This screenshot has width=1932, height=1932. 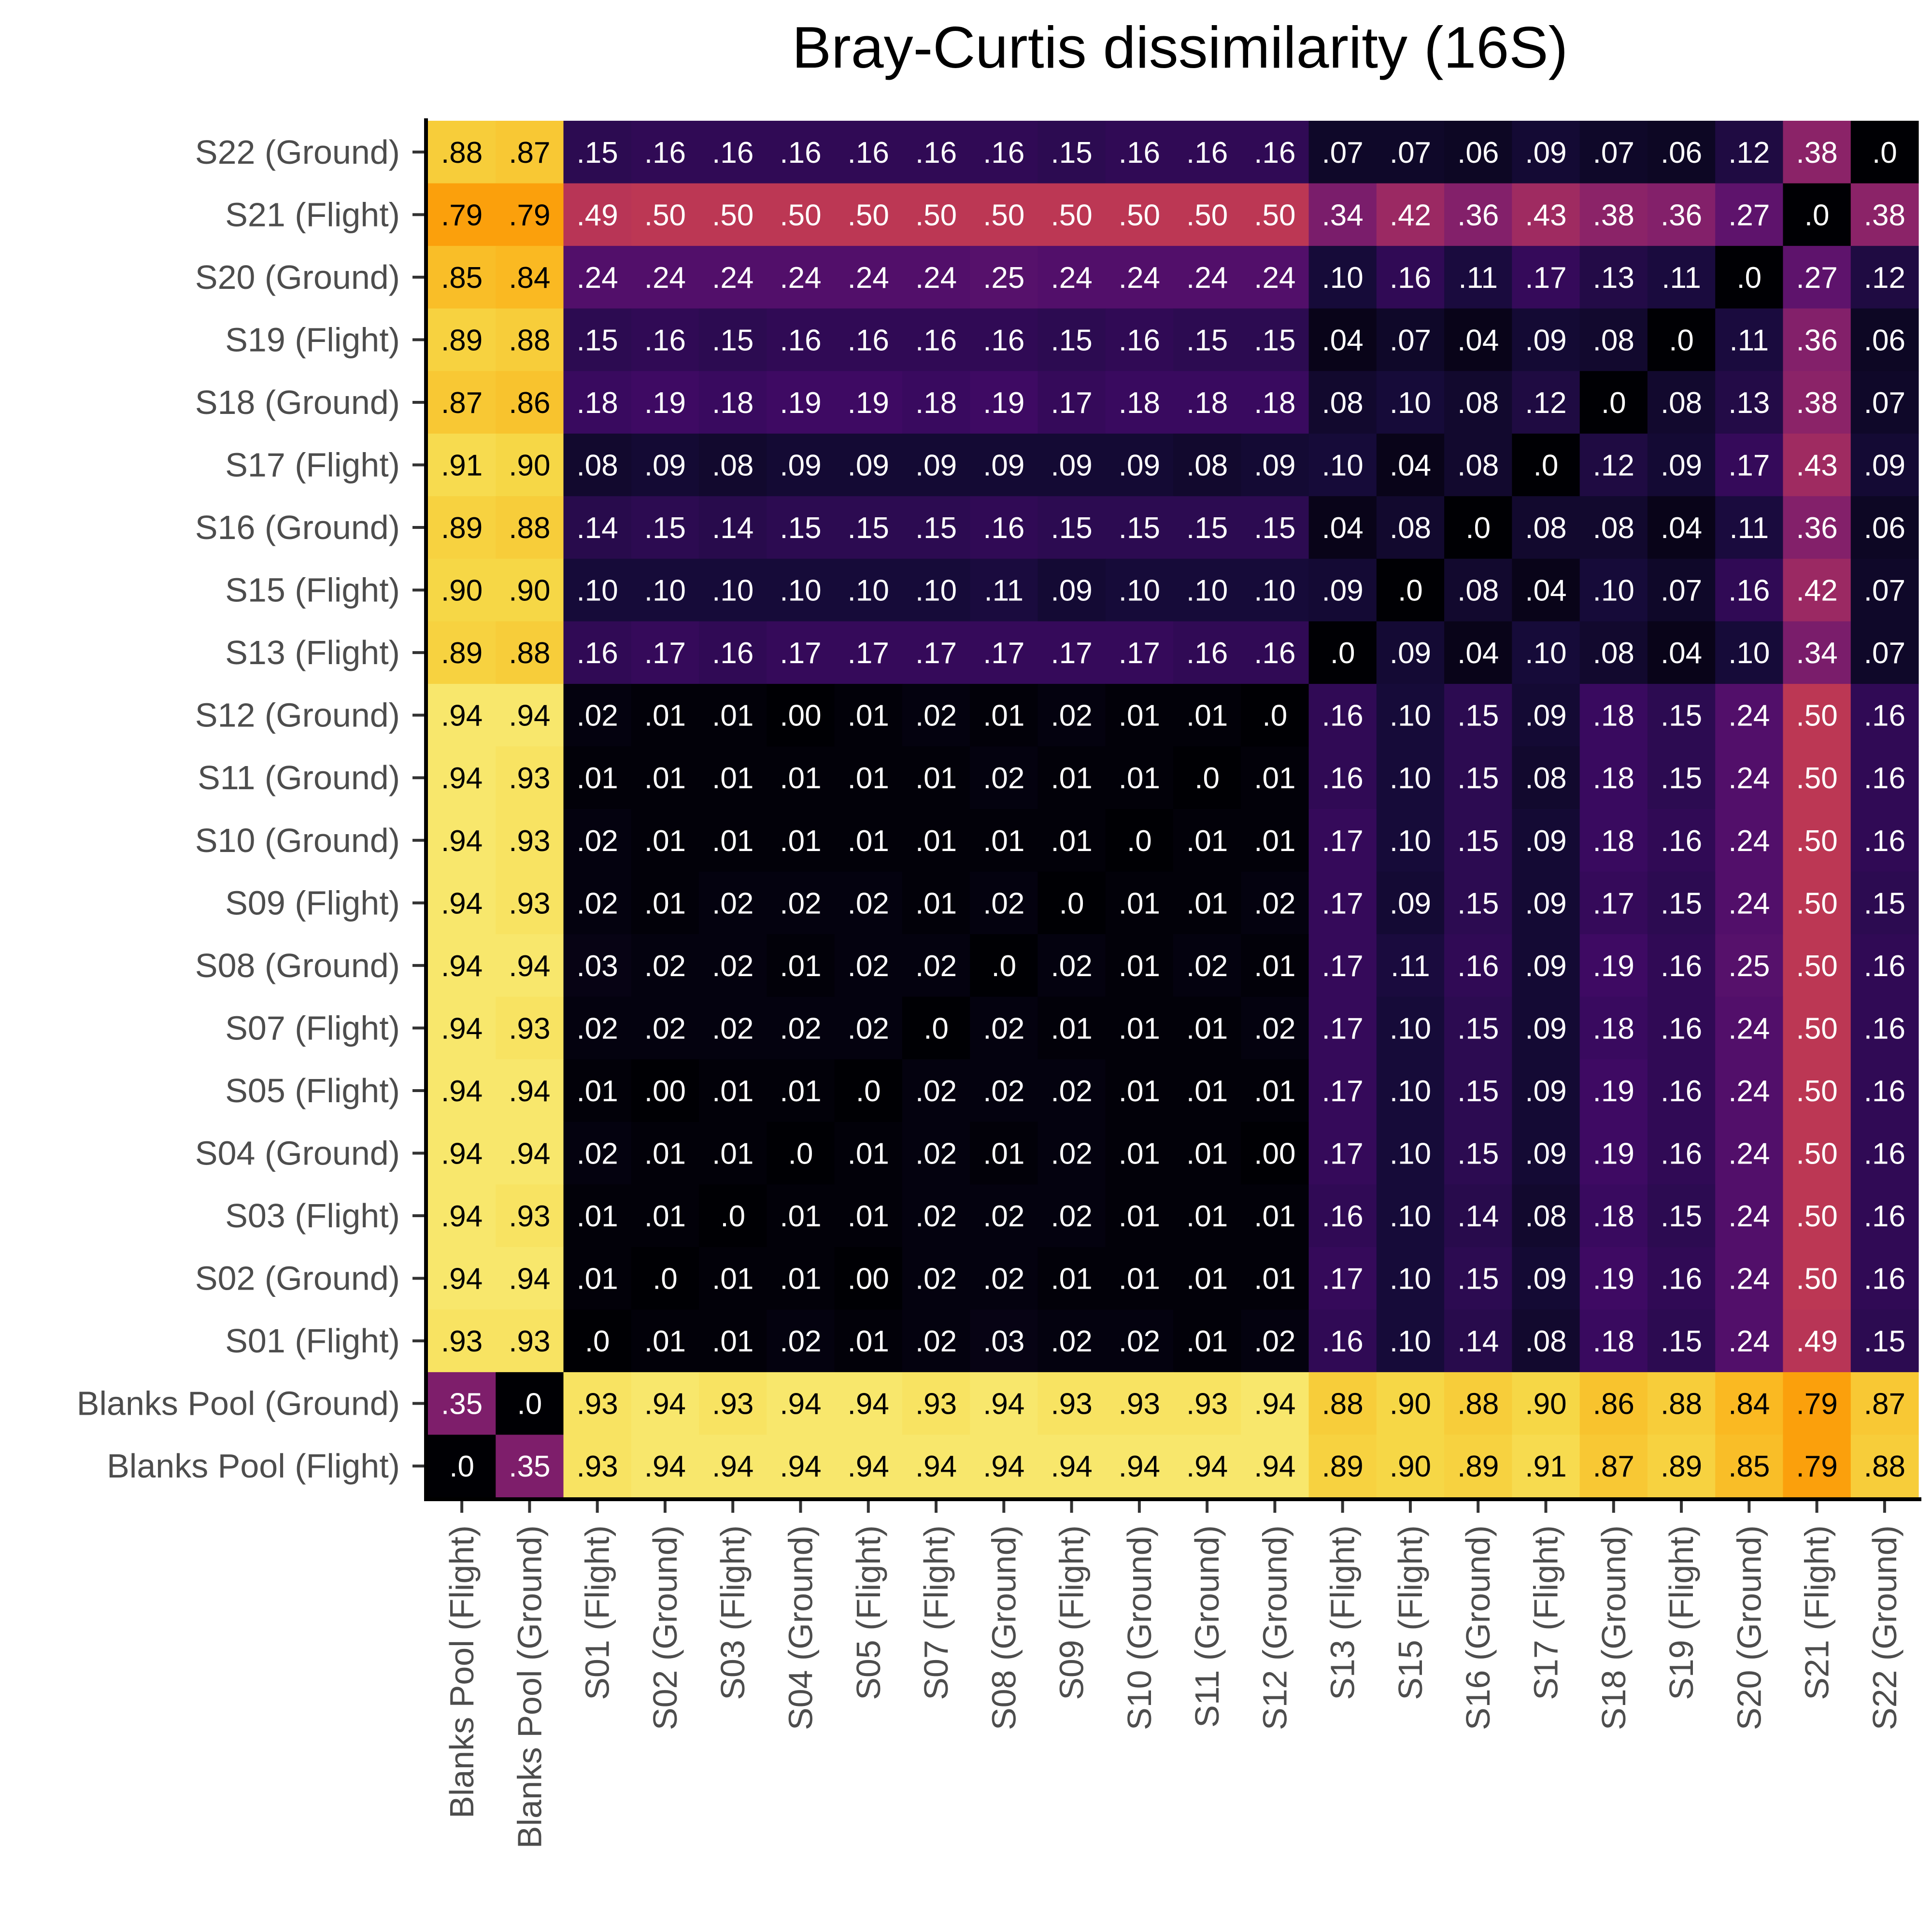 What do you see at coordinates (312, 1028) in the screenshot?
I see `y-tick-label: S07 (Flight)` at bounding box center [312, 1028].